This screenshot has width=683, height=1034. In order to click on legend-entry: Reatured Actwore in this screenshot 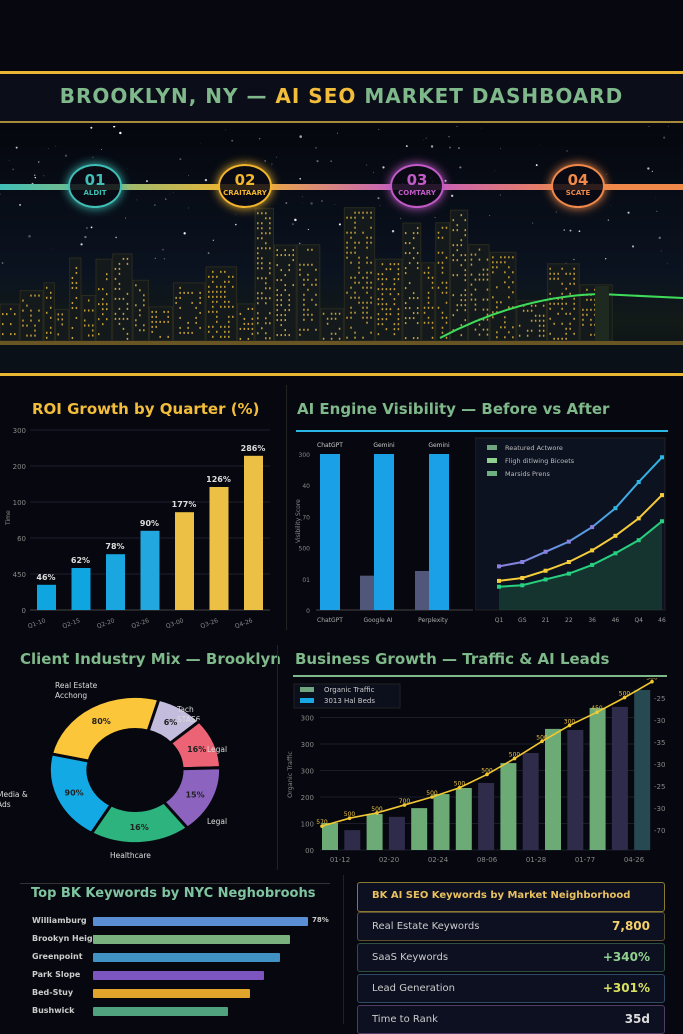, I will do `click(534, 448)`.